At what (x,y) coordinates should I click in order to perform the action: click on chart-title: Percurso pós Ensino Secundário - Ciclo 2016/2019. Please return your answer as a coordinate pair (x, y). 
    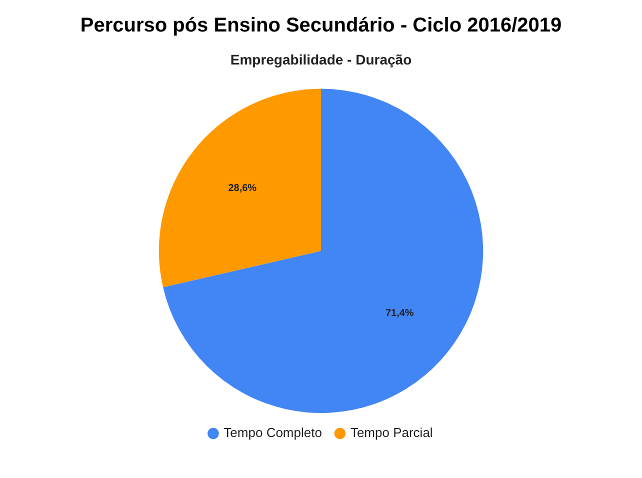
    Looking at the image, I should click on (321, 25).